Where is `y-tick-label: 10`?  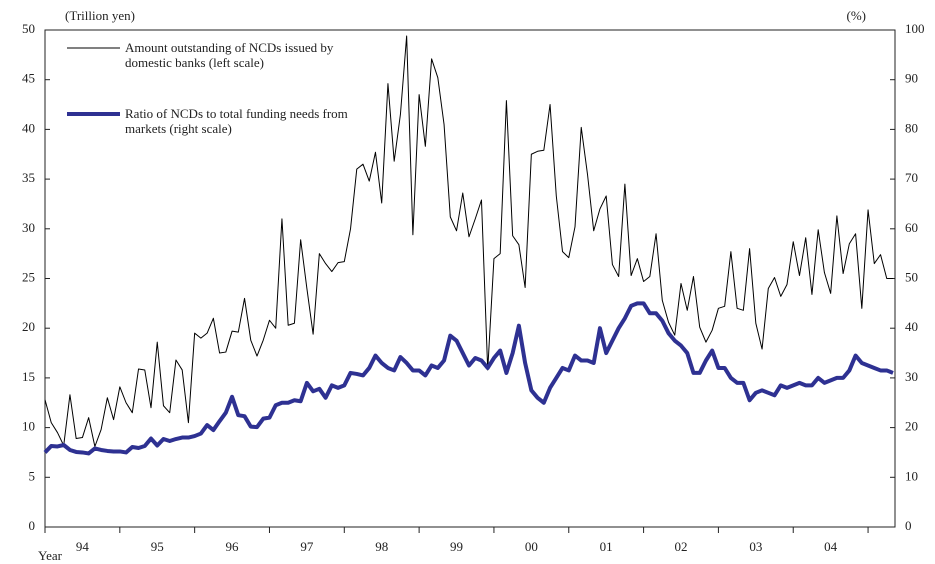 y-tick-label: 10 is located at coordinates (28, 426).